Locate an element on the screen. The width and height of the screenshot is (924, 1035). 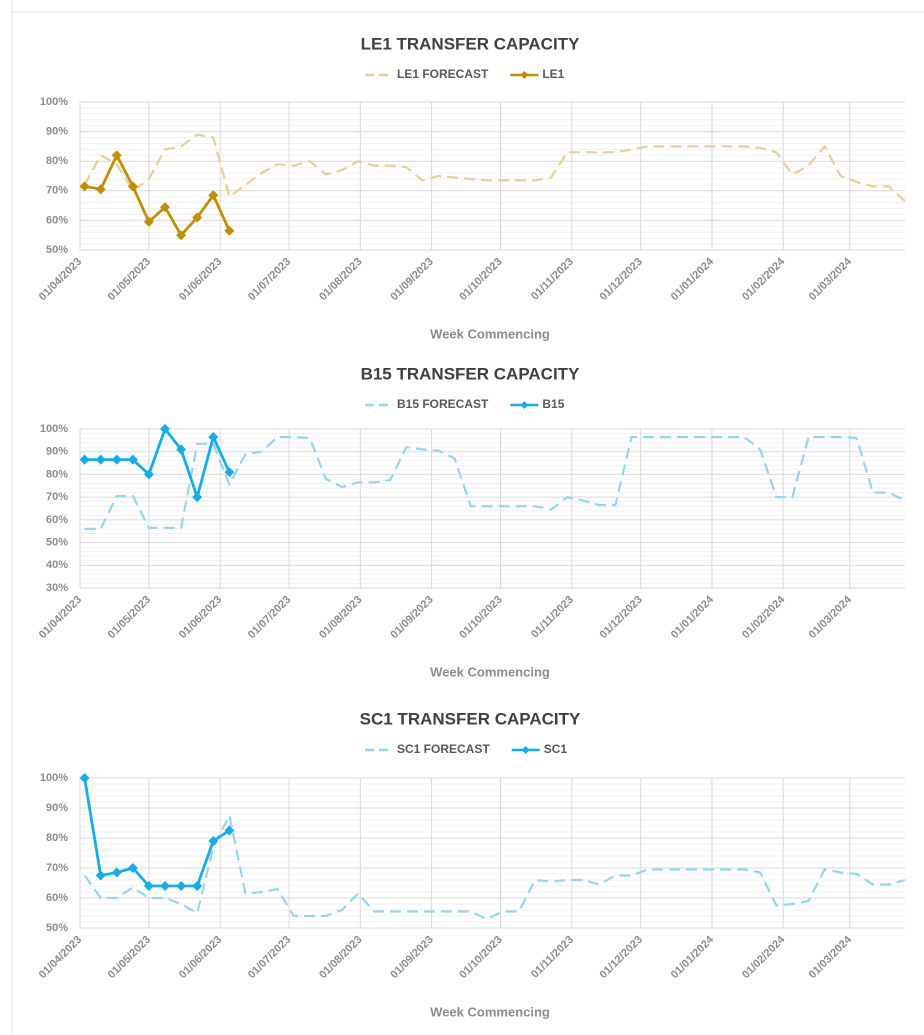
legend-label: SC1 FORECAST is located at coordinates (443, 749).